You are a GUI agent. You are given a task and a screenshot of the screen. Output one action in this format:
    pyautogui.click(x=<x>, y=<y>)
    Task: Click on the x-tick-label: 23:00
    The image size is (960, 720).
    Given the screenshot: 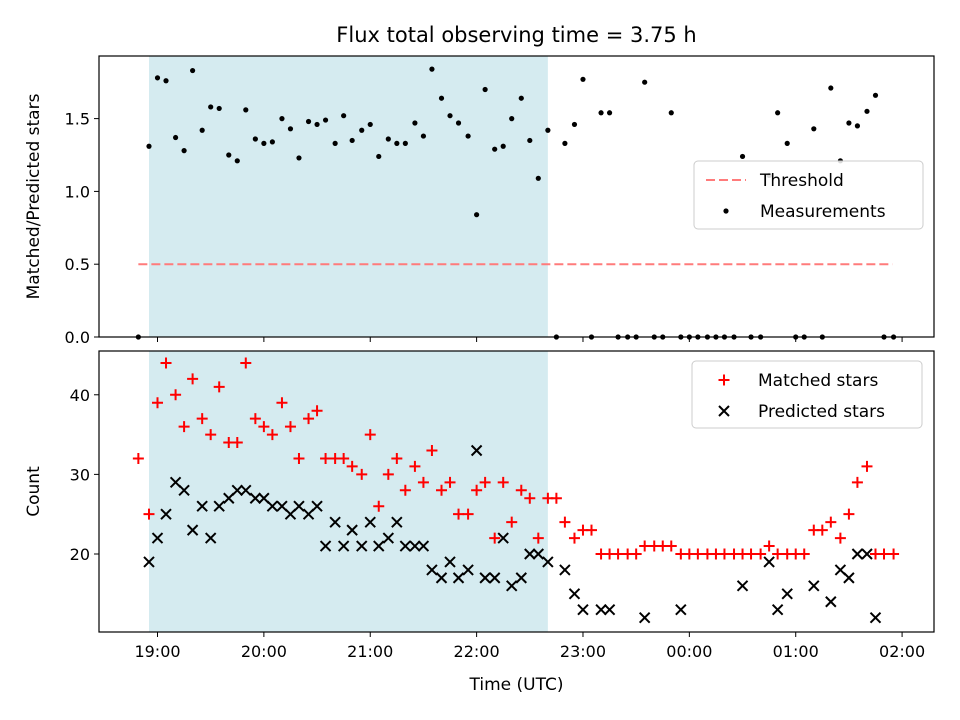 What is the action you would take?
    pyautogui.click(x=583, y=651)
    